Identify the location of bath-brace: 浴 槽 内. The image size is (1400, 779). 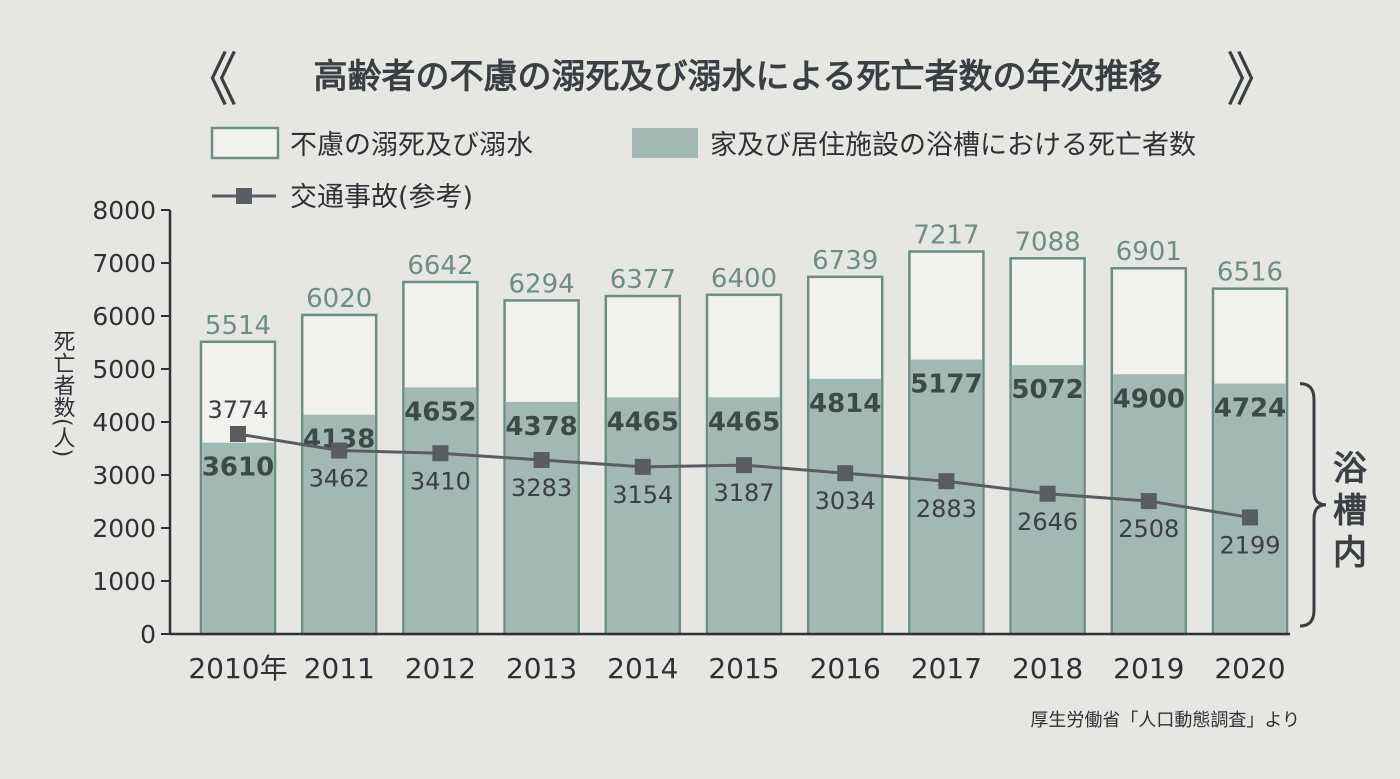
(1333, 505).